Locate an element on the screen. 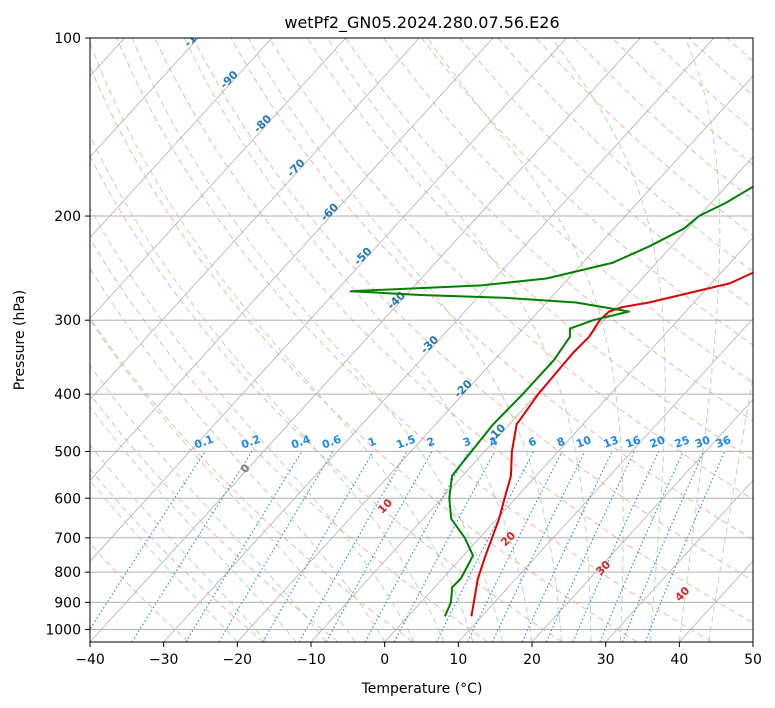 The width and height of the screenshot is (775, 708). y-tick-label-2: 800 is located at coordinates (67, 573).